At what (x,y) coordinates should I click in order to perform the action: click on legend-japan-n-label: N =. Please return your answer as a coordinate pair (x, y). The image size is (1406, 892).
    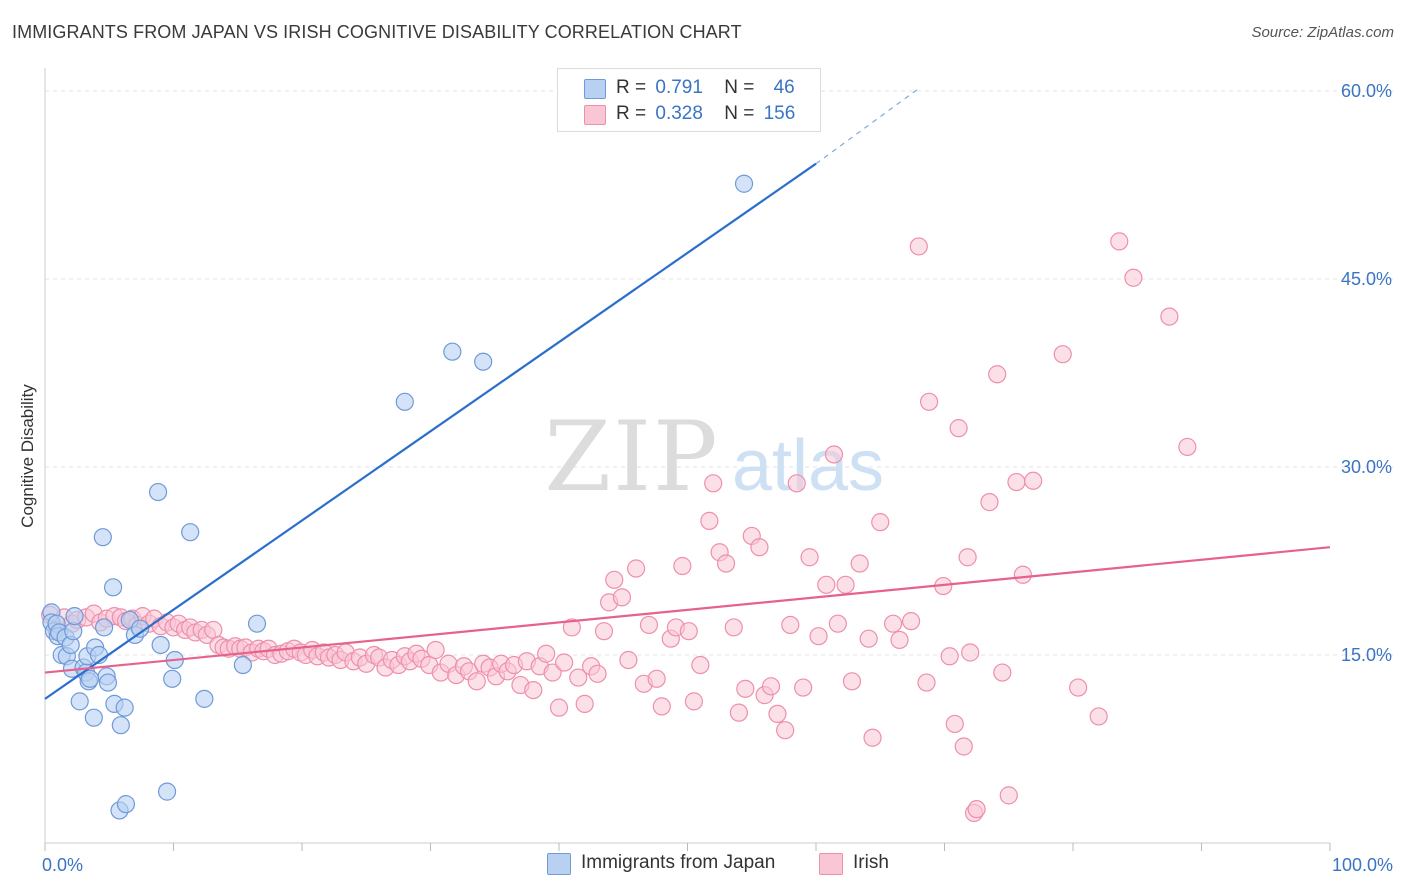
    Looking at the image, I should click on (739, 87).